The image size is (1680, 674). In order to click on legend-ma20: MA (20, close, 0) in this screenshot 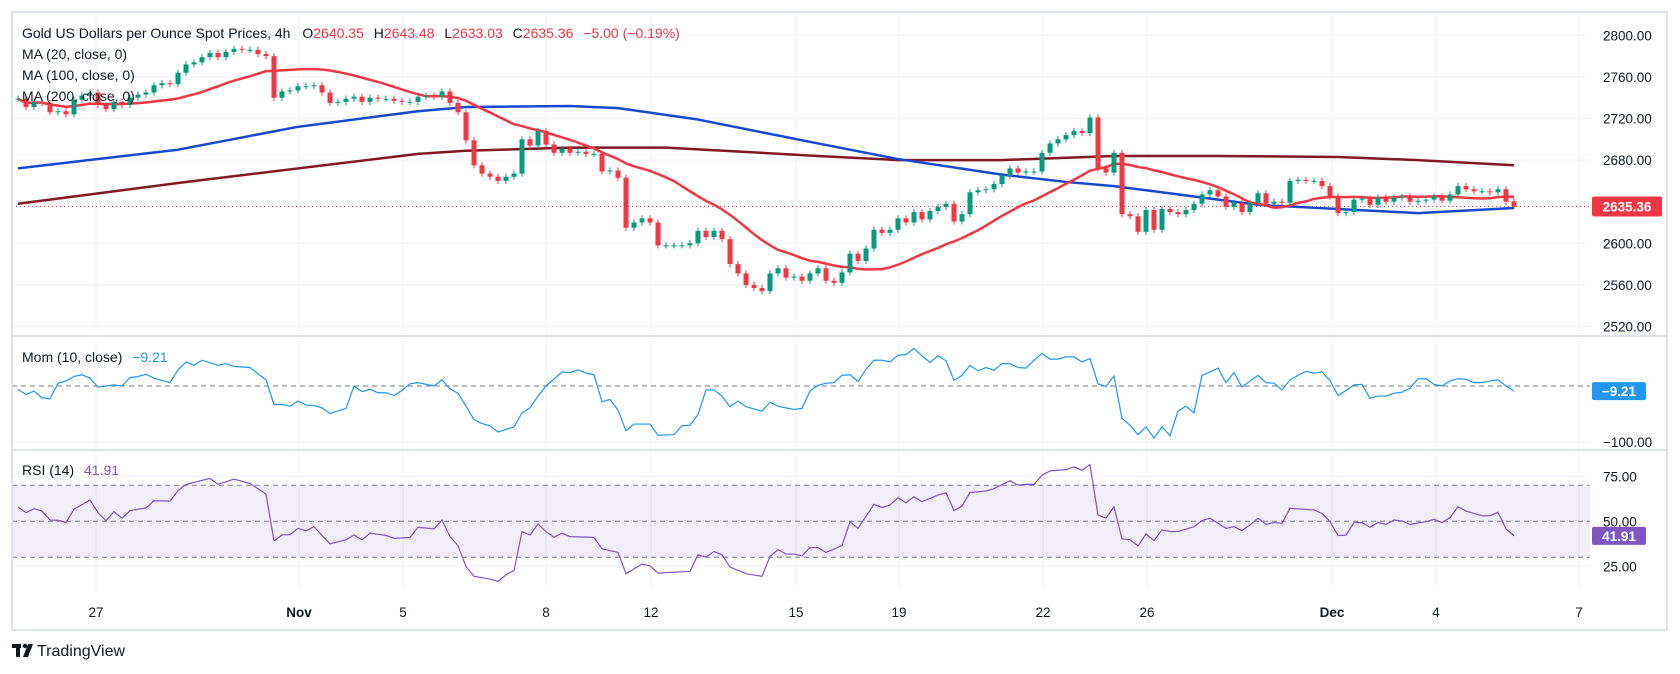, I will do `click(74, 54)`.